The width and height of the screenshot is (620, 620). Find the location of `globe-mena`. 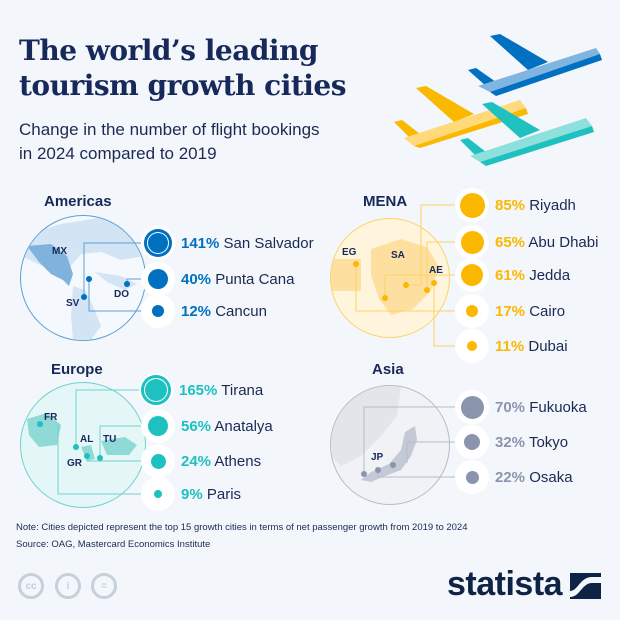

globe-mena is located at coordinates (390, 278).